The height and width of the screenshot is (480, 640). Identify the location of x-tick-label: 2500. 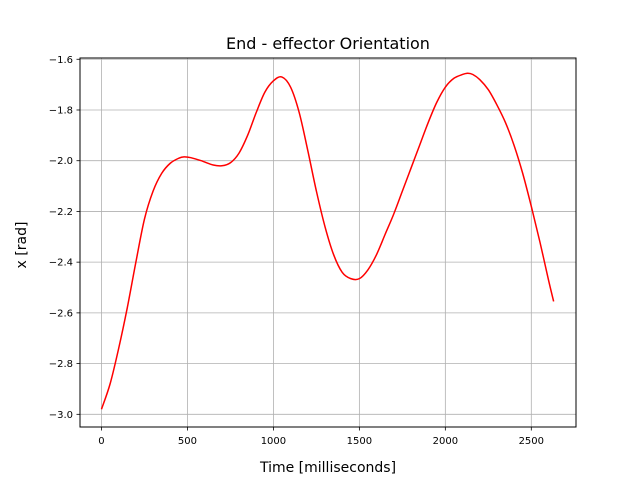
(531, 441).